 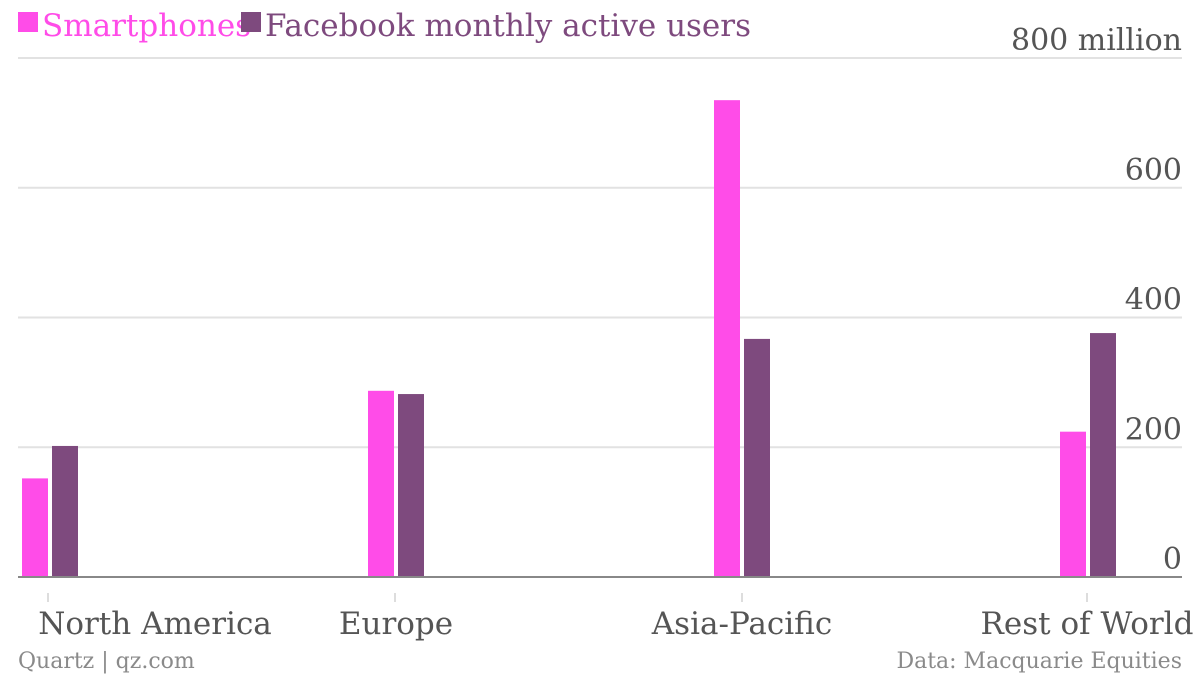 What do you see at coordinates (508, 26) in the screenshot?
I see `legend-label-facebook-mau: Facebook monthly active users` at bounding box center [508, 26].